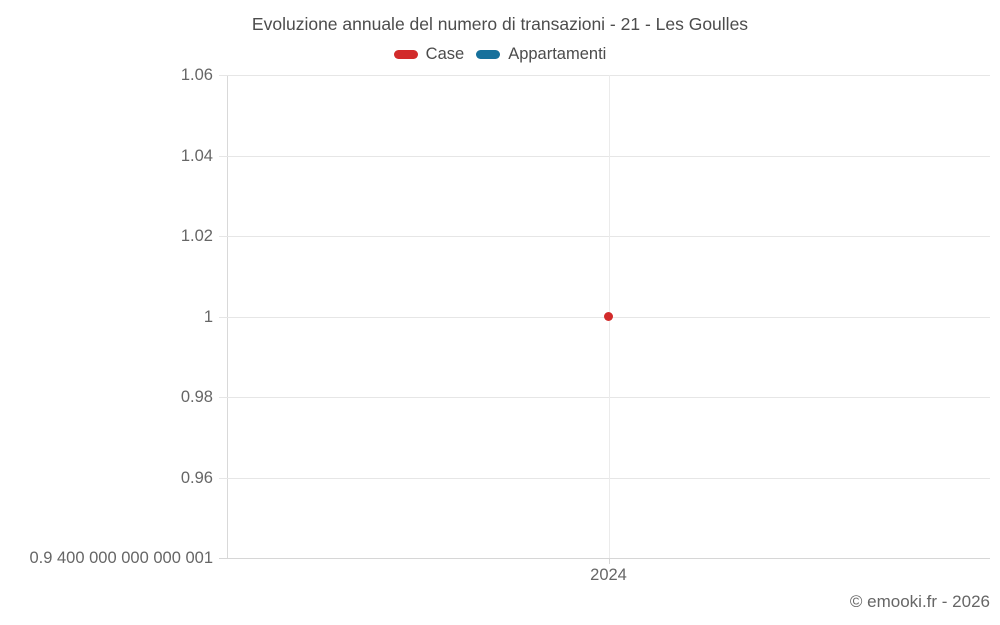 This screenshot has height=625, width=1000. What do you see at coordinates (405, 54) in the screenshot?
I see `case-series-swatch-icon` at bounding box center [405, 54].